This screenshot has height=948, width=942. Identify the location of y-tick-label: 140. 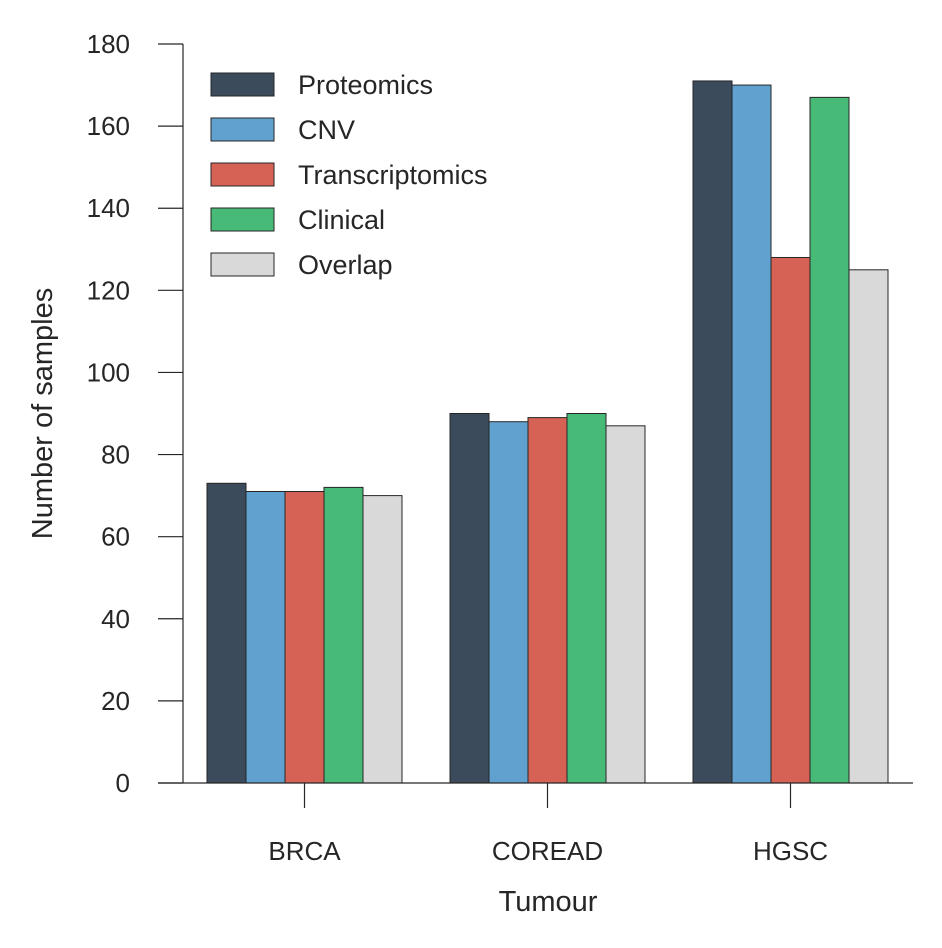
(108, 208).